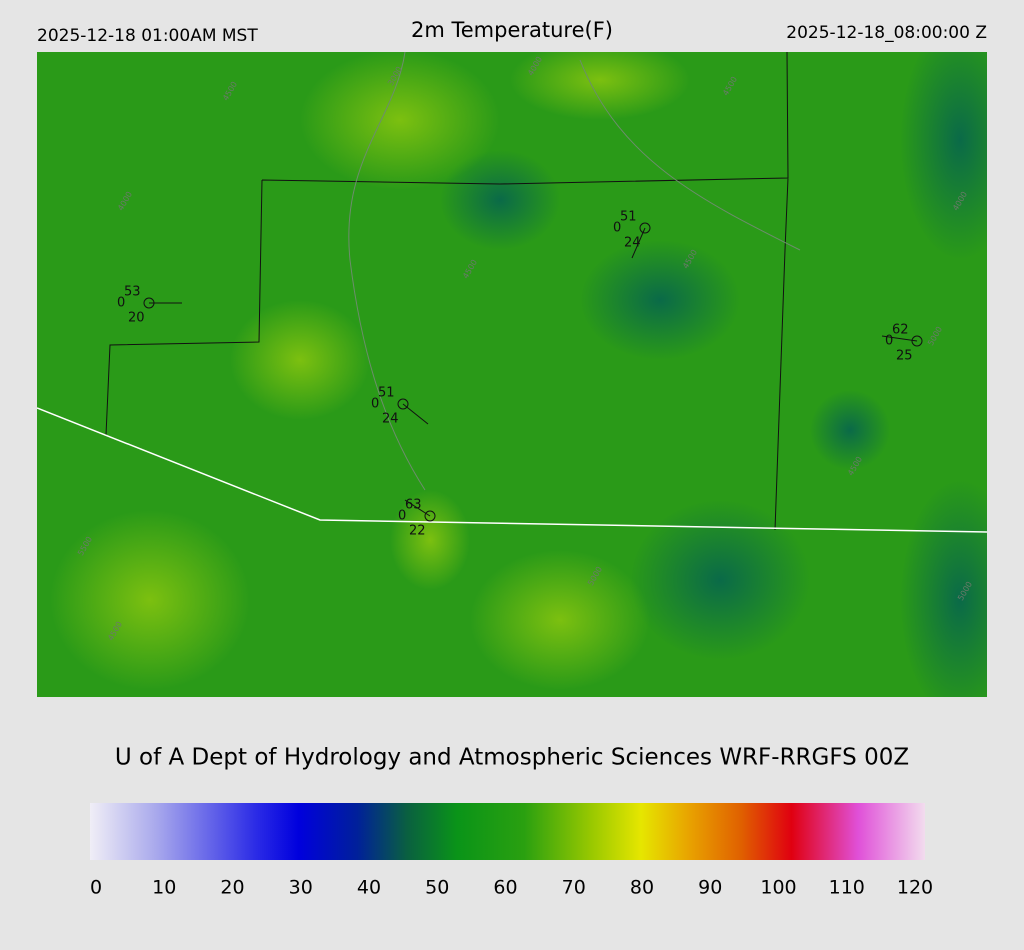 The image size is (1024, 950). What do you see at coordinates (904, 356) in the screenshot?
I see `station-dew: 25` at bounding box center [904, 356].